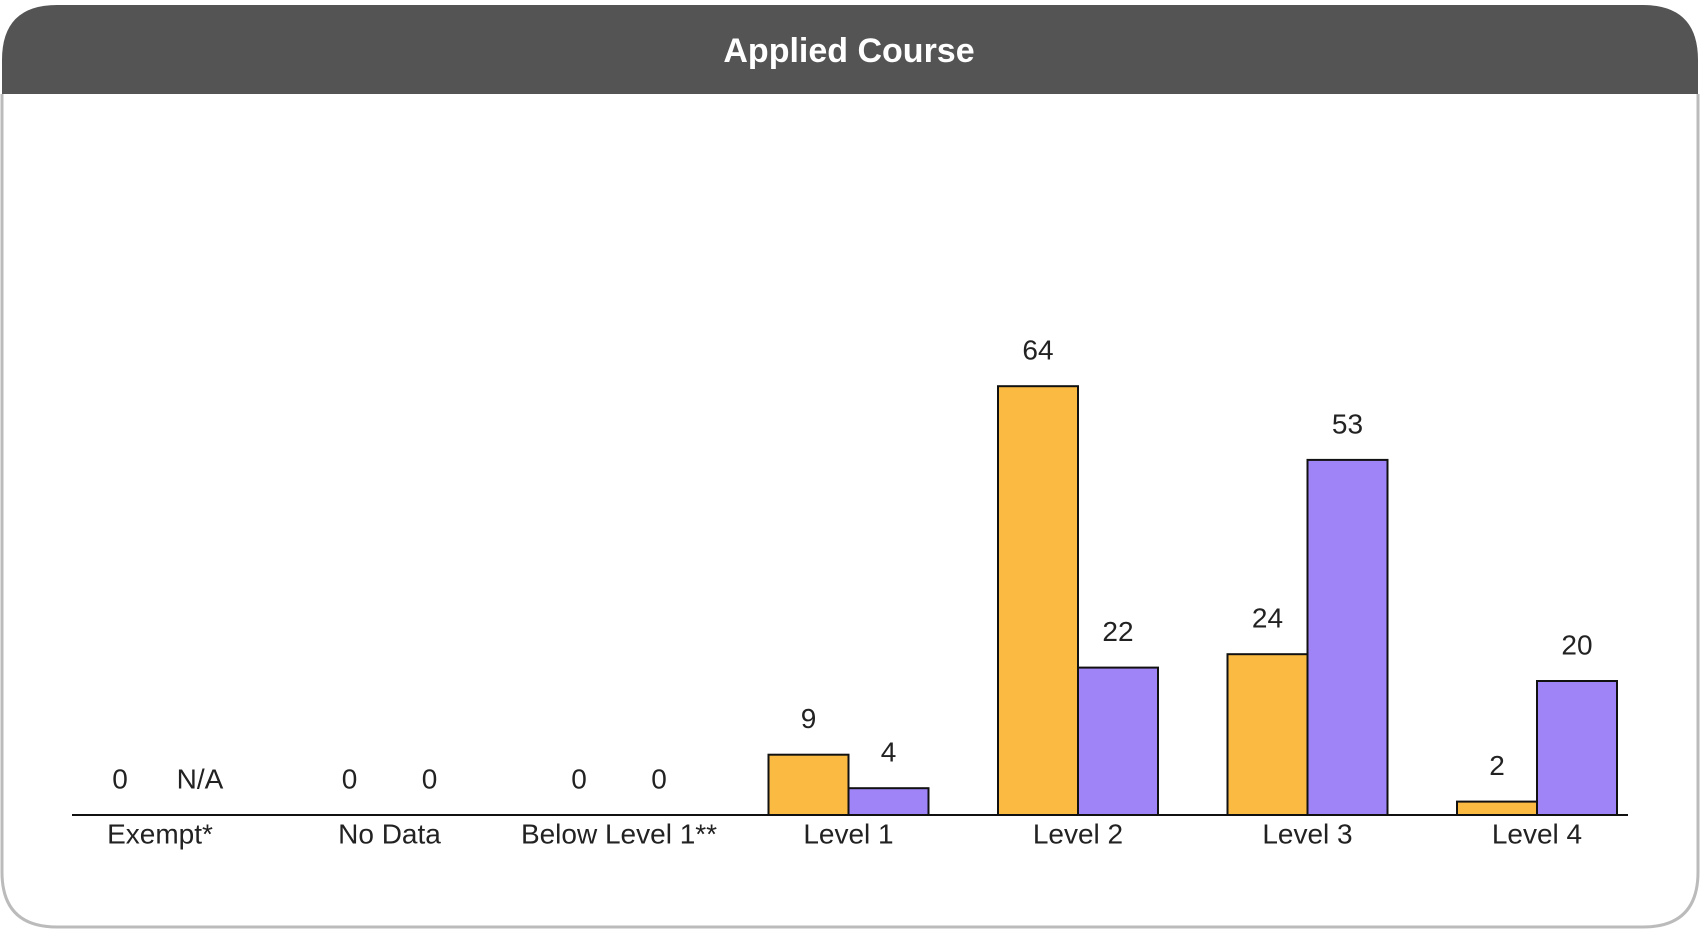  Describe the element at coordinates (1037, 350) in the screenshot. I see `value-label: 64` at that location.